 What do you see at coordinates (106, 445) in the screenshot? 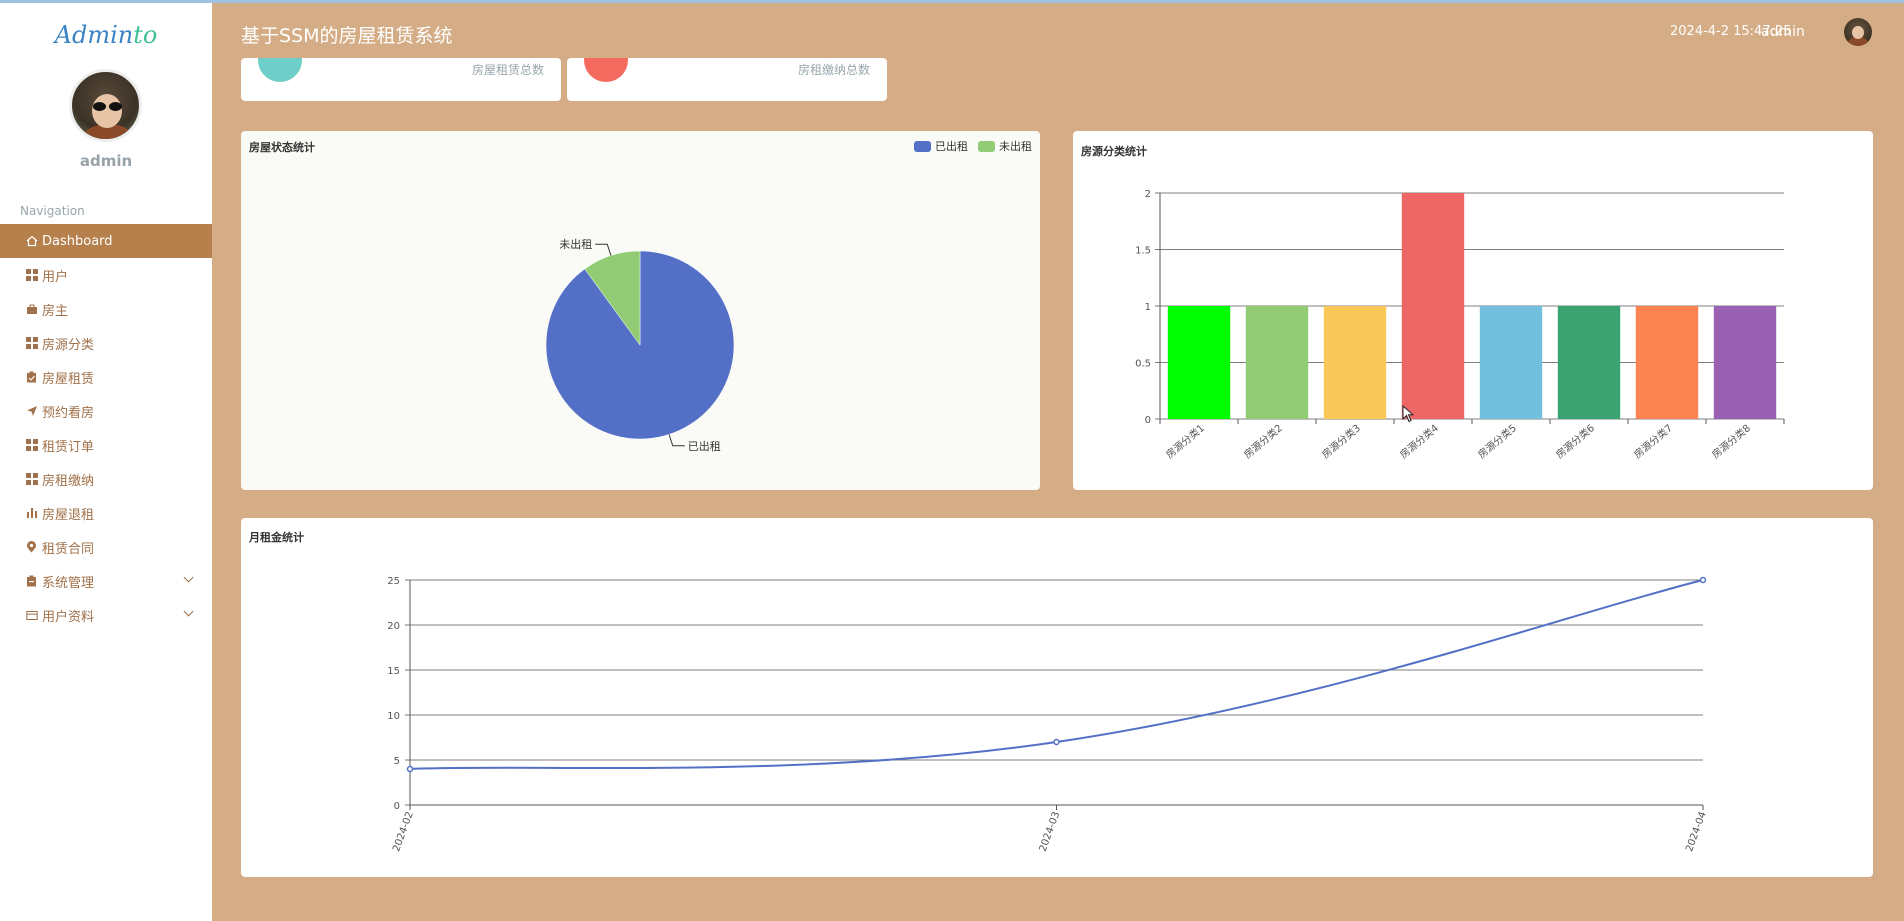
I see `sidebar-item-rental-orders: 租赁订单` at bounding box center [106, 445].